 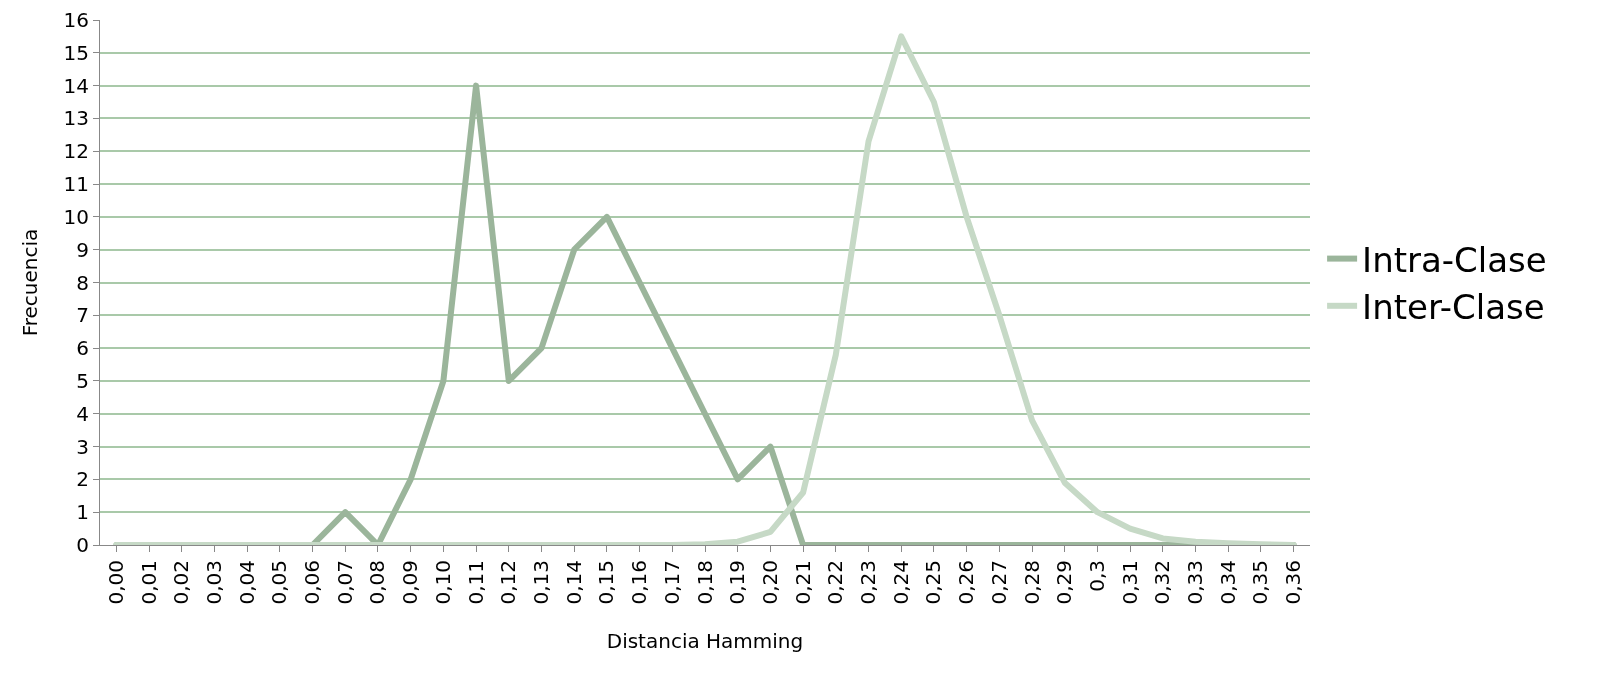 What do you see at coordinates (1031, 582) in the screenshot?
I see `x-tick-label: 0,28` at bounding box center [1031, 582].